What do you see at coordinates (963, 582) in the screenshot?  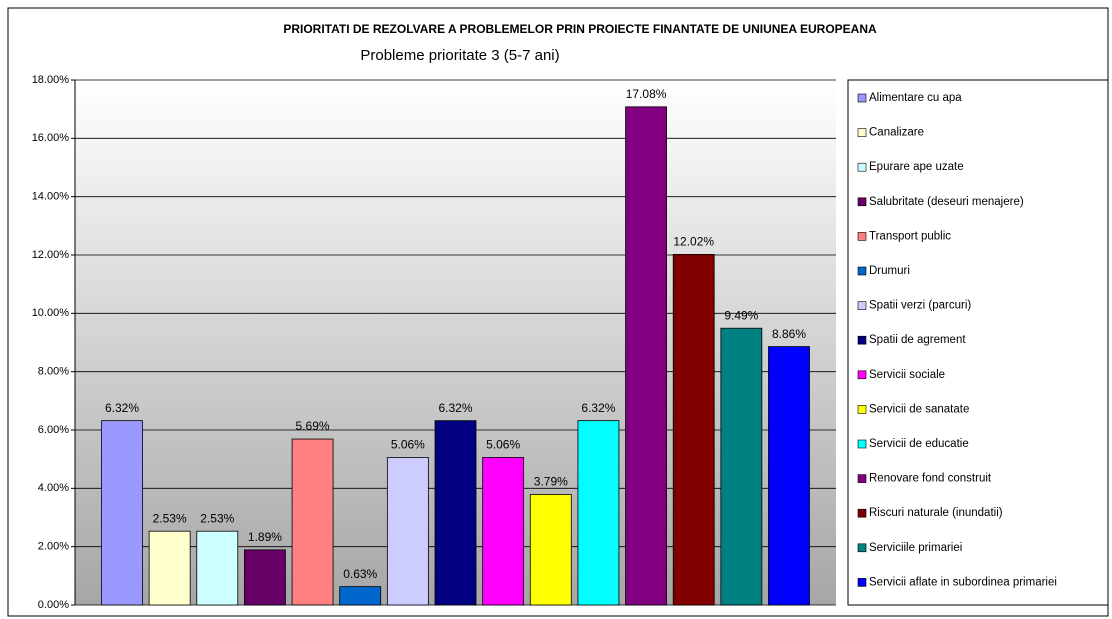 I see `legend-label: Servicii aflate in subordinea primariei` at bounding box center [963, 582].